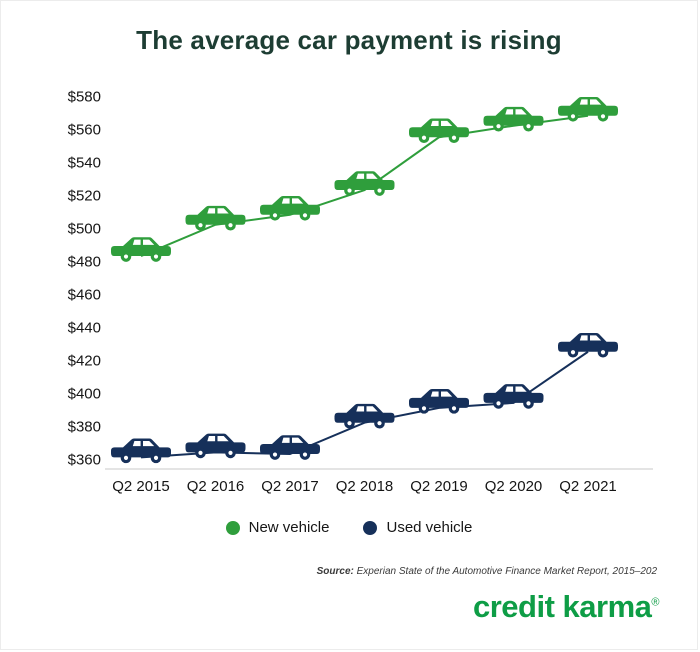  I want to click on y-axis-label: $580, so click(84, 97).